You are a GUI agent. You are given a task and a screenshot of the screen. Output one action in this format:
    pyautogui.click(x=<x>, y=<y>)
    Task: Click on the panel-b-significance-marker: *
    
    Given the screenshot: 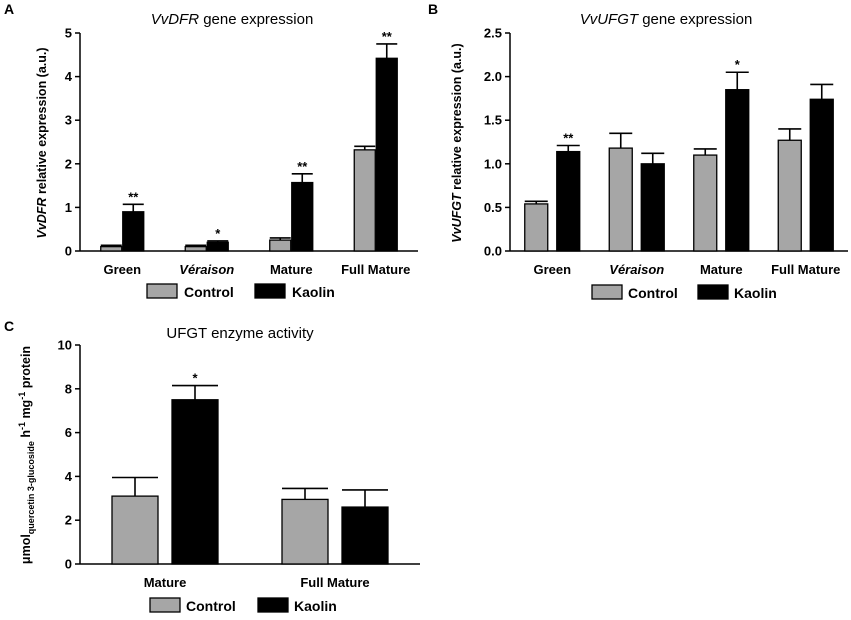 What is the action you would take?
    pyautogui.click(x=738, y=64)
    